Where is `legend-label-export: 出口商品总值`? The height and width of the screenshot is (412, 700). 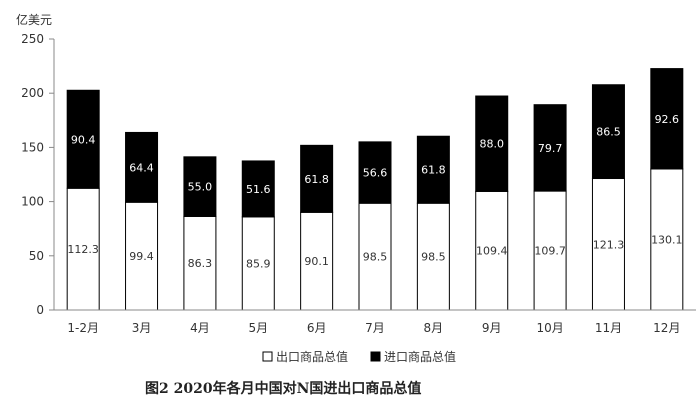
legend-label-export: 出口商品总值 is located at coordinates (312, 356).